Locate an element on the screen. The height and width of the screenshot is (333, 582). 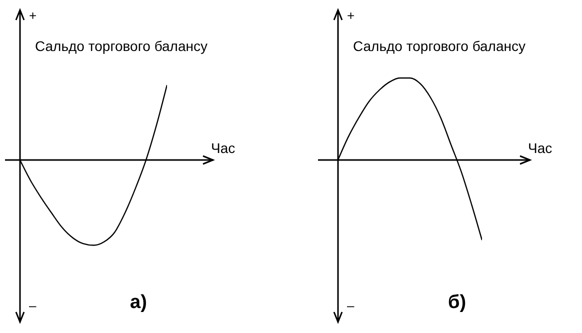
text: б) is located at coordinates (457, 303).